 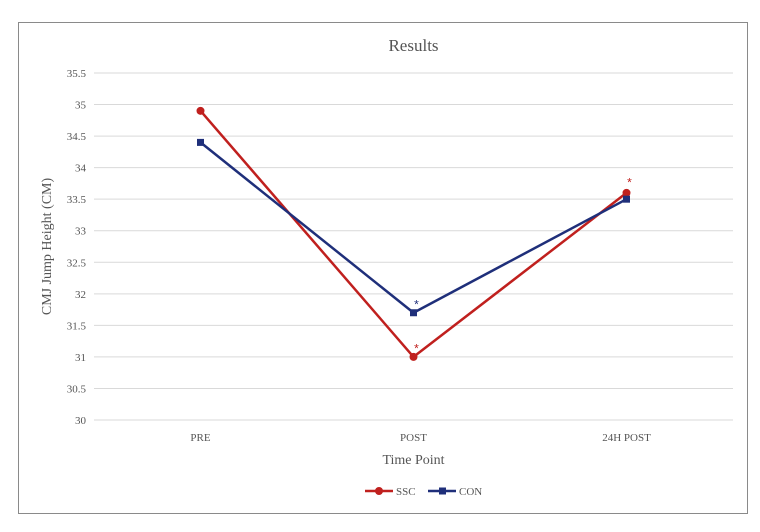 I want to click on y-tick-label: 35.5, so click(x=77, y=74).